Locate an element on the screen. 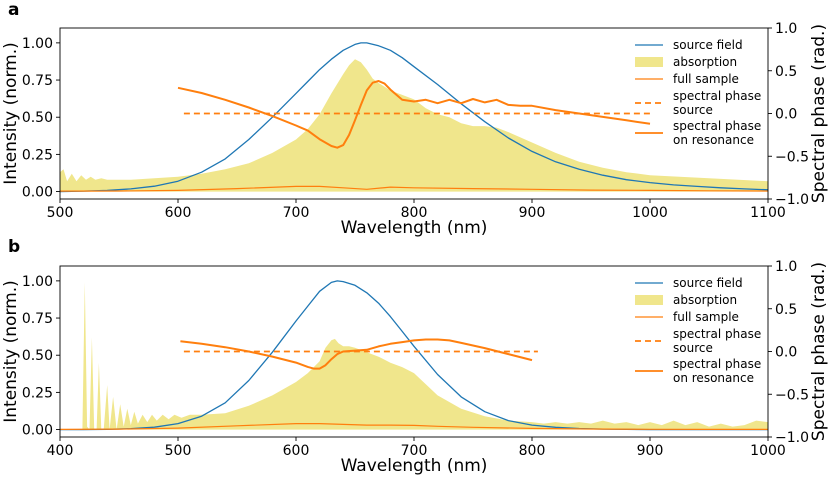  x-tick-label: 1100 is located at coordinates (768, 213).